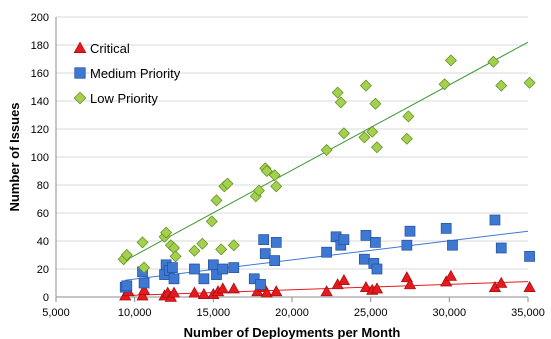 The width and height of the screenshot is (551, 339). I want to click on legend: Critical Medium Priority Low Priority, so click(127, 73).